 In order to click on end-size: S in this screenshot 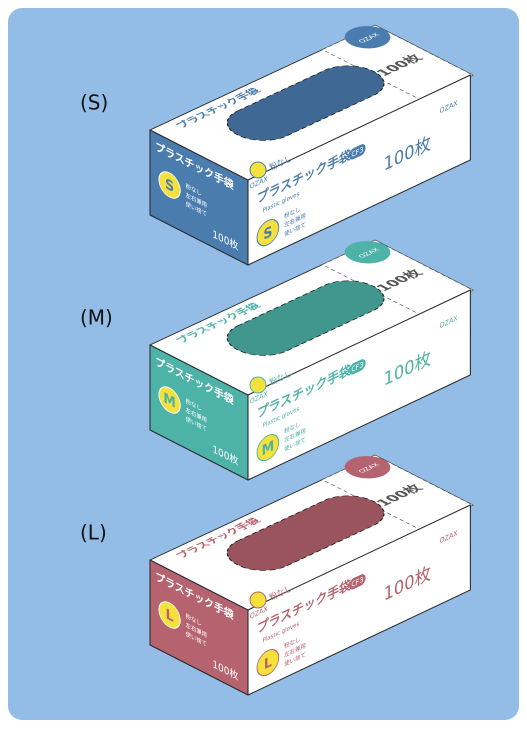, I will do `click(169, 186)`.